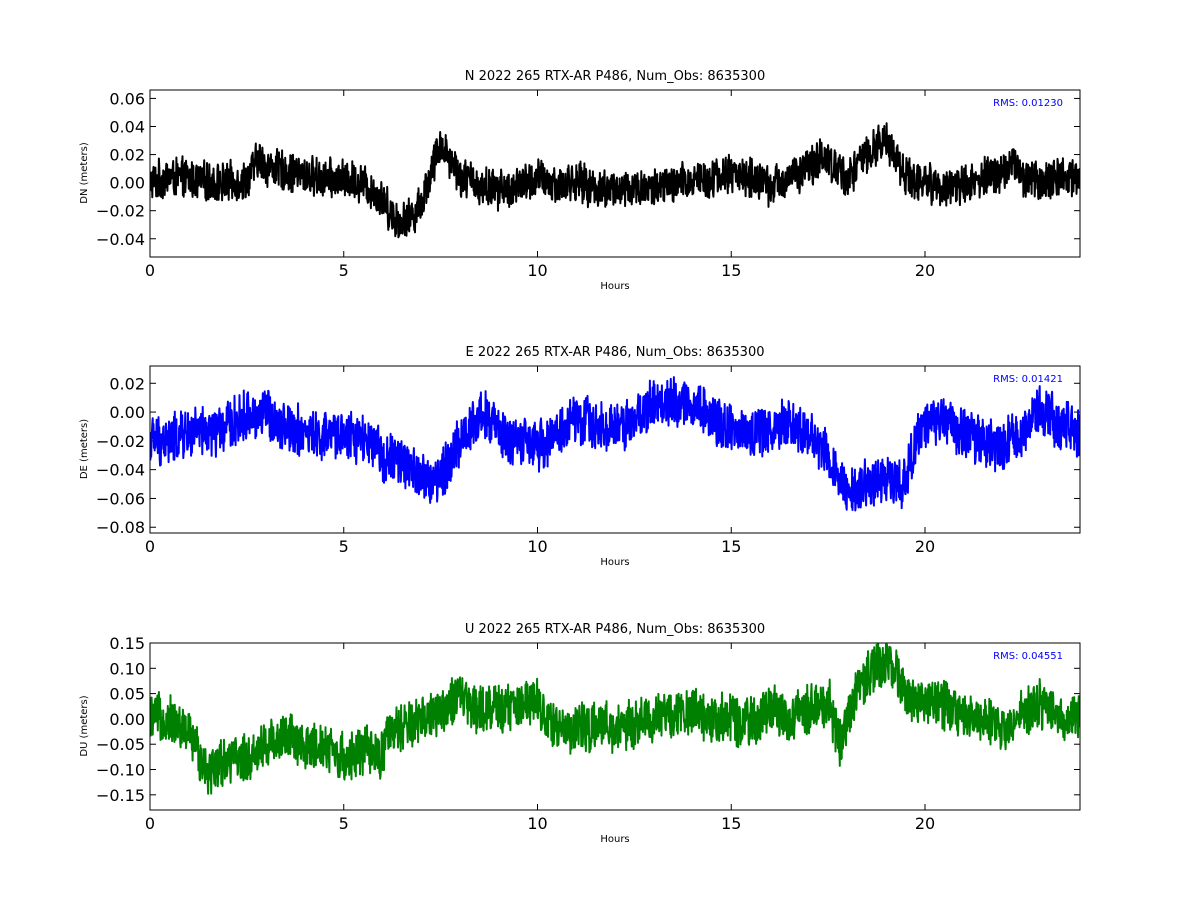 This screenshot has height=900, width=1200. I want to click on y-tick-label: −0.05, so click(120, 744).